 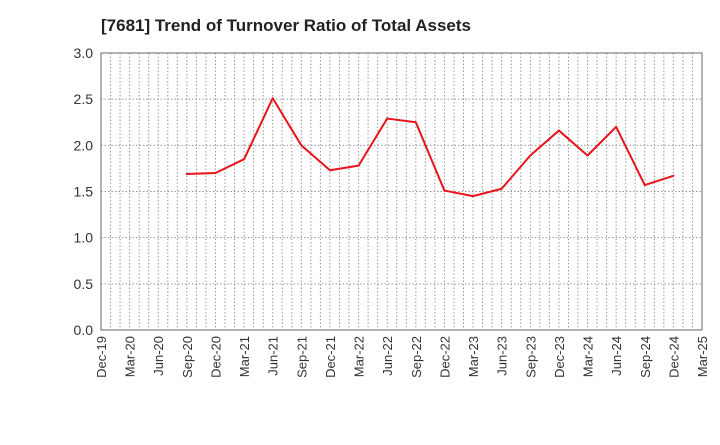 I want to click on x-tick-label: Mar-21, so click(x=244, y=356).